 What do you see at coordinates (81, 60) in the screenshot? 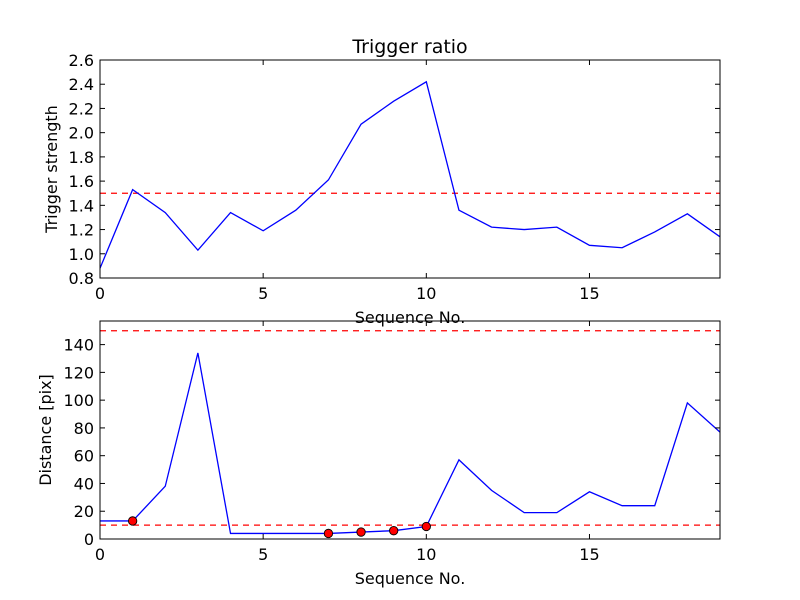
I see `y-tick-label: 2.6` at bounding box center [81, 60].